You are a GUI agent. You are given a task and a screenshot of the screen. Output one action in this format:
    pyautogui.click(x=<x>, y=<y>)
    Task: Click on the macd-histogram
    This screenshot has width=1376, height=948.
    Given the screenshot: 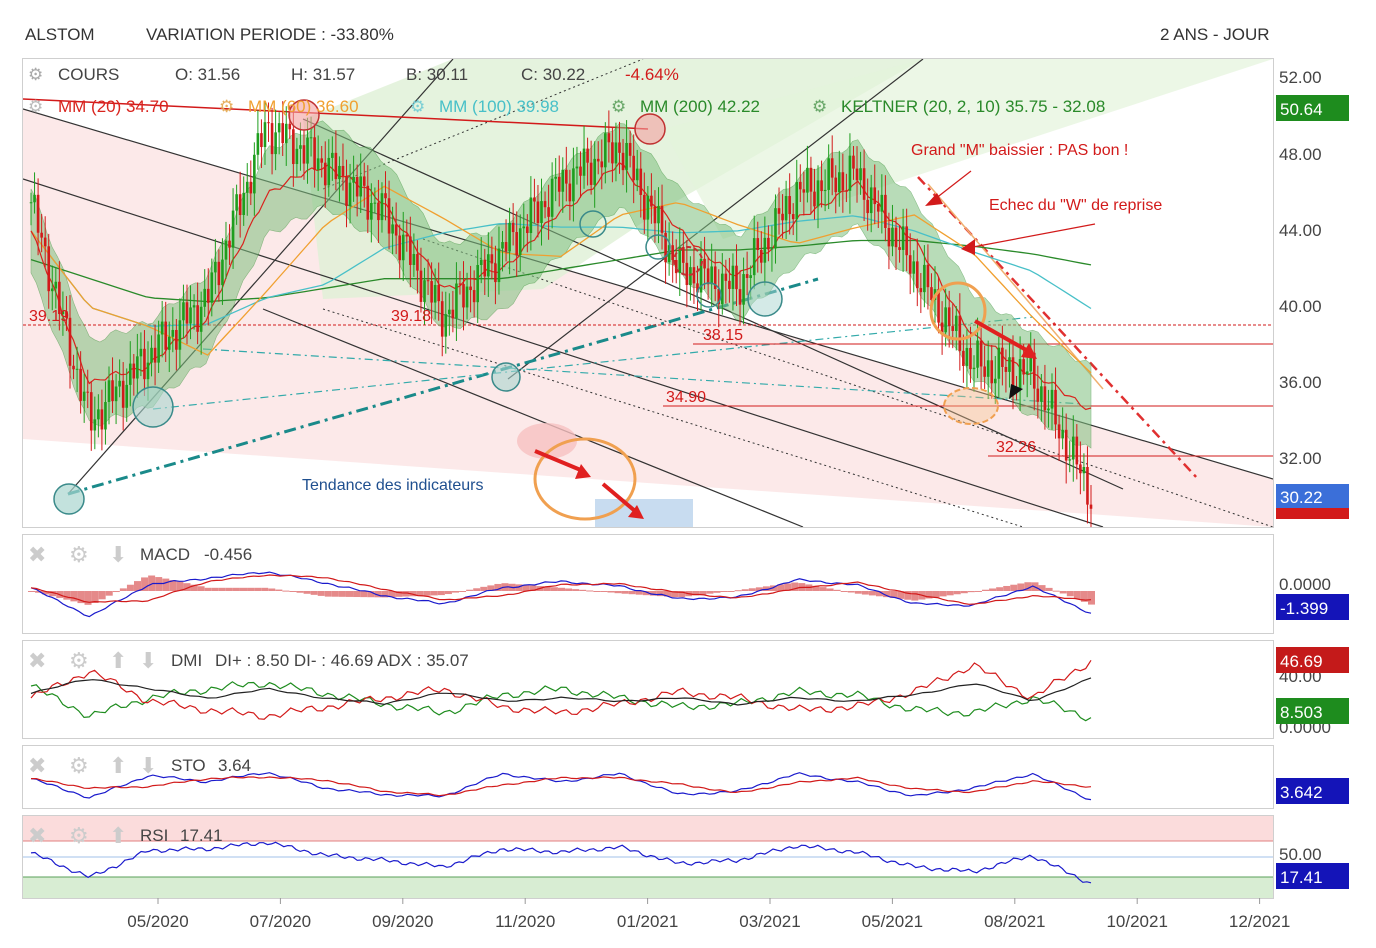 What is the action you would take?
    pyautogui.click(x=561, y=590)
    